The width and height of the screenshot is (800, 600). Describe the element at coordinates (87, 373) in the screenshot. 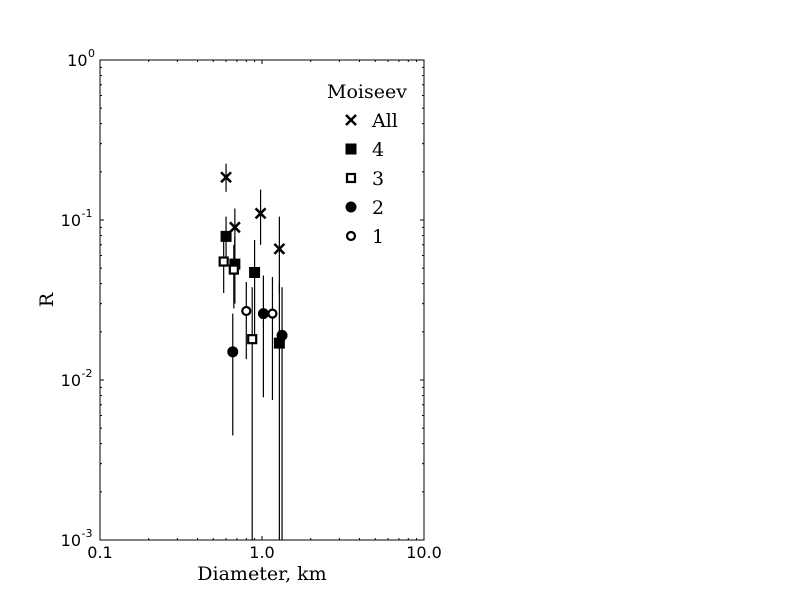

I see `y-tick-exponent: -2` at that location.